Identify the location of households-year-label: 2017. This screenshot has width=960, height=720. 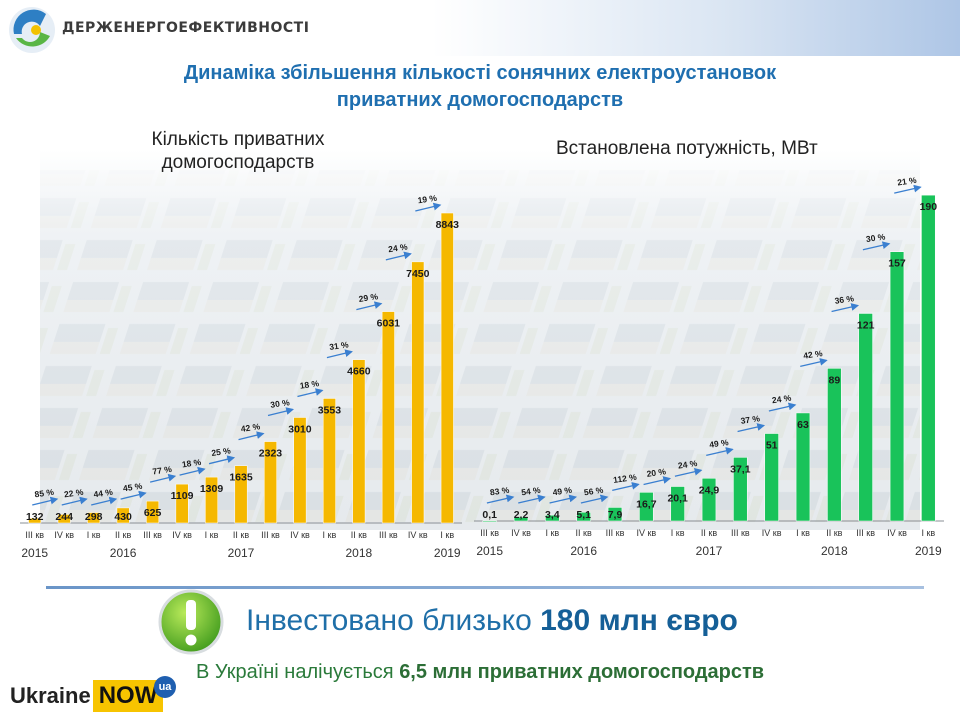
(241, 553).